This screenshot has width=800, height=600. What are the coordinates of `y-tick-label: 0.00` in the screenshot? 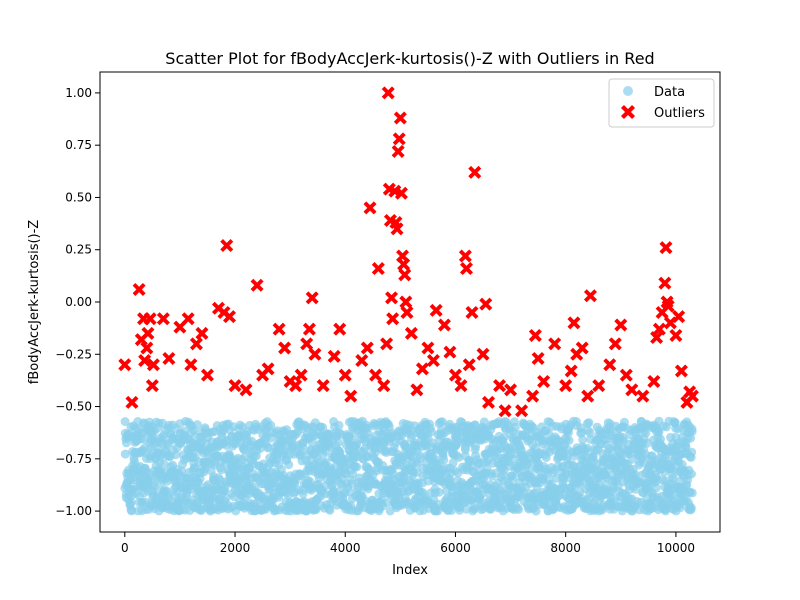 It's located at (78, 302).